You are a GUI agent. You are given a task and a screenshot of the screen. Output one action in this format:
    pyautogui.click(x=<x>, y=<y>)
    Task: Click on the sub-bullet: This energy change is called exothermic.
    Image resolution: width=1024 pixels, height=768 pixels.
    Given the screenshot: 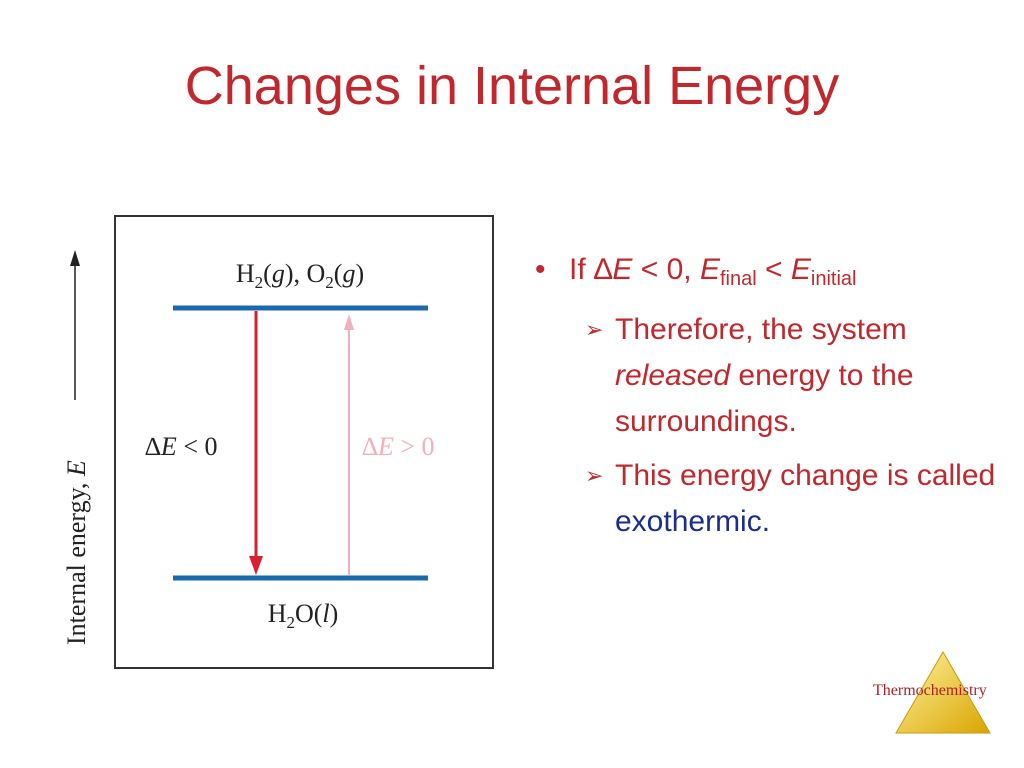 What is the action you would take?
    pyautogui.click(x=800, y=499)
    